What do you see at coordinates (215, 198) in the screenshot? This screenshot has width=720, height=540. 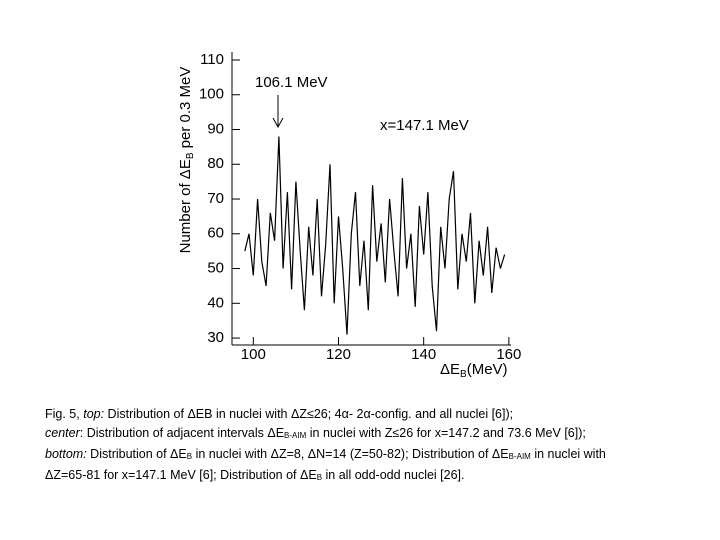 I see `y-tick-label: 70` at bounding box center [215, 198].